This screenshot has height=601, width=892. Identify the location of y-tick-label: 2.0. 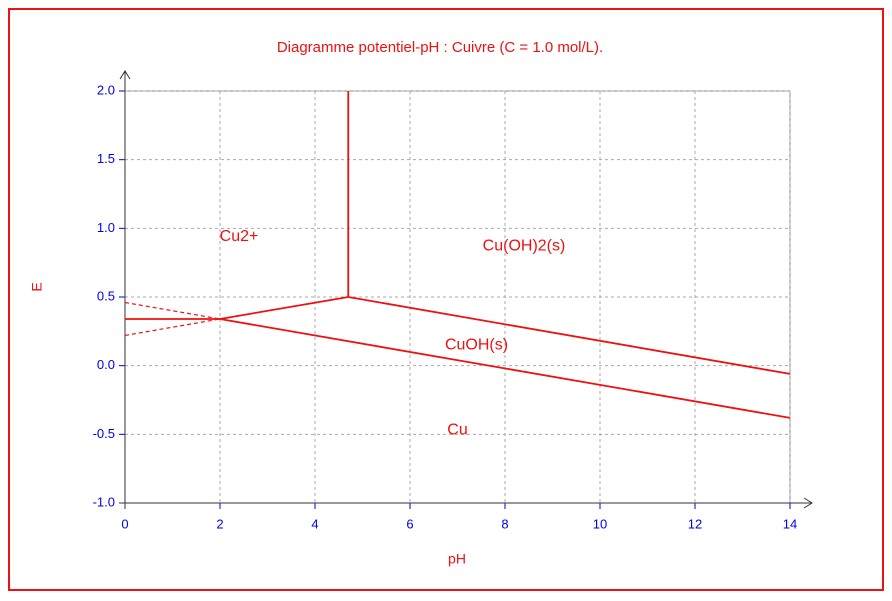
(106, 89).